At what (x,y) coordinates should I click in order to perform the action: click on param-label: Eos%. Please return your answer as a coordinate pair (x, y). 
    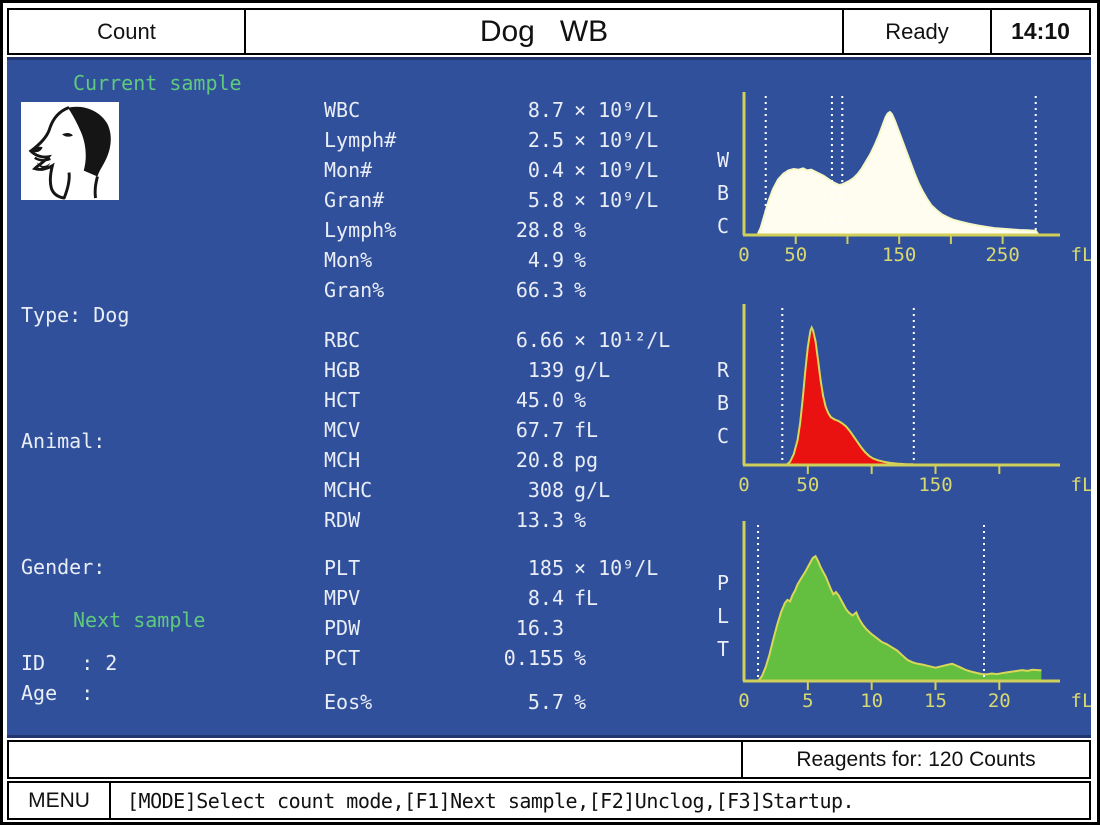
    Looking at the image, I should click on (348, 702).